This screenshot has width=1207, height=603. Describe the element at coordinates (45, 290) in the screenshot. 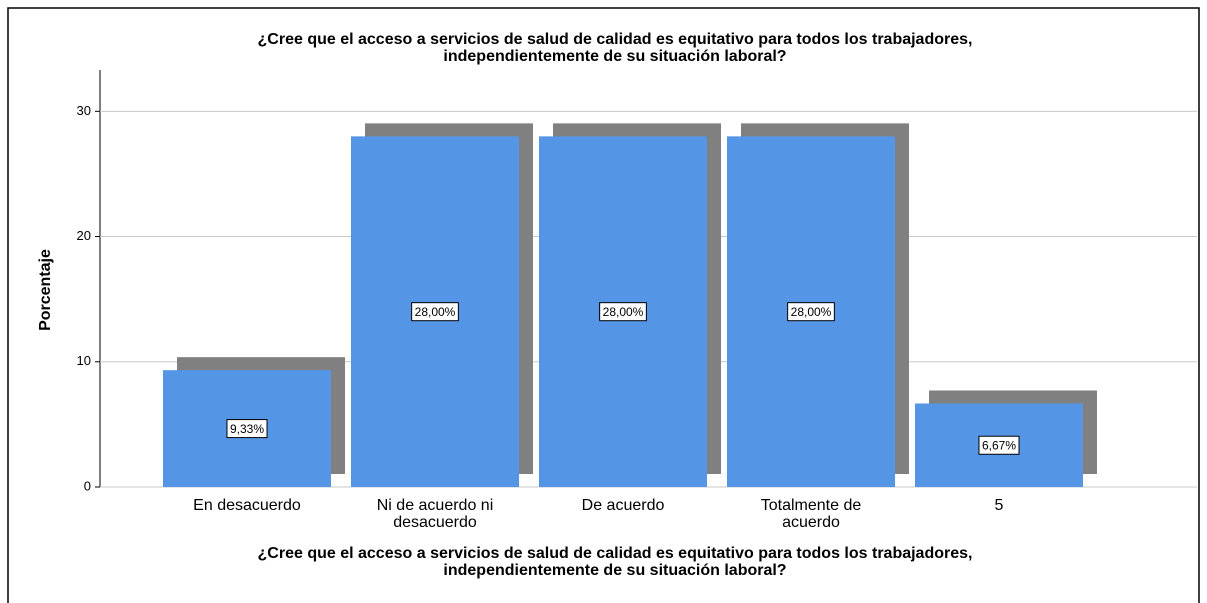

I see `y-axis-label: Porcentaje` at that location.